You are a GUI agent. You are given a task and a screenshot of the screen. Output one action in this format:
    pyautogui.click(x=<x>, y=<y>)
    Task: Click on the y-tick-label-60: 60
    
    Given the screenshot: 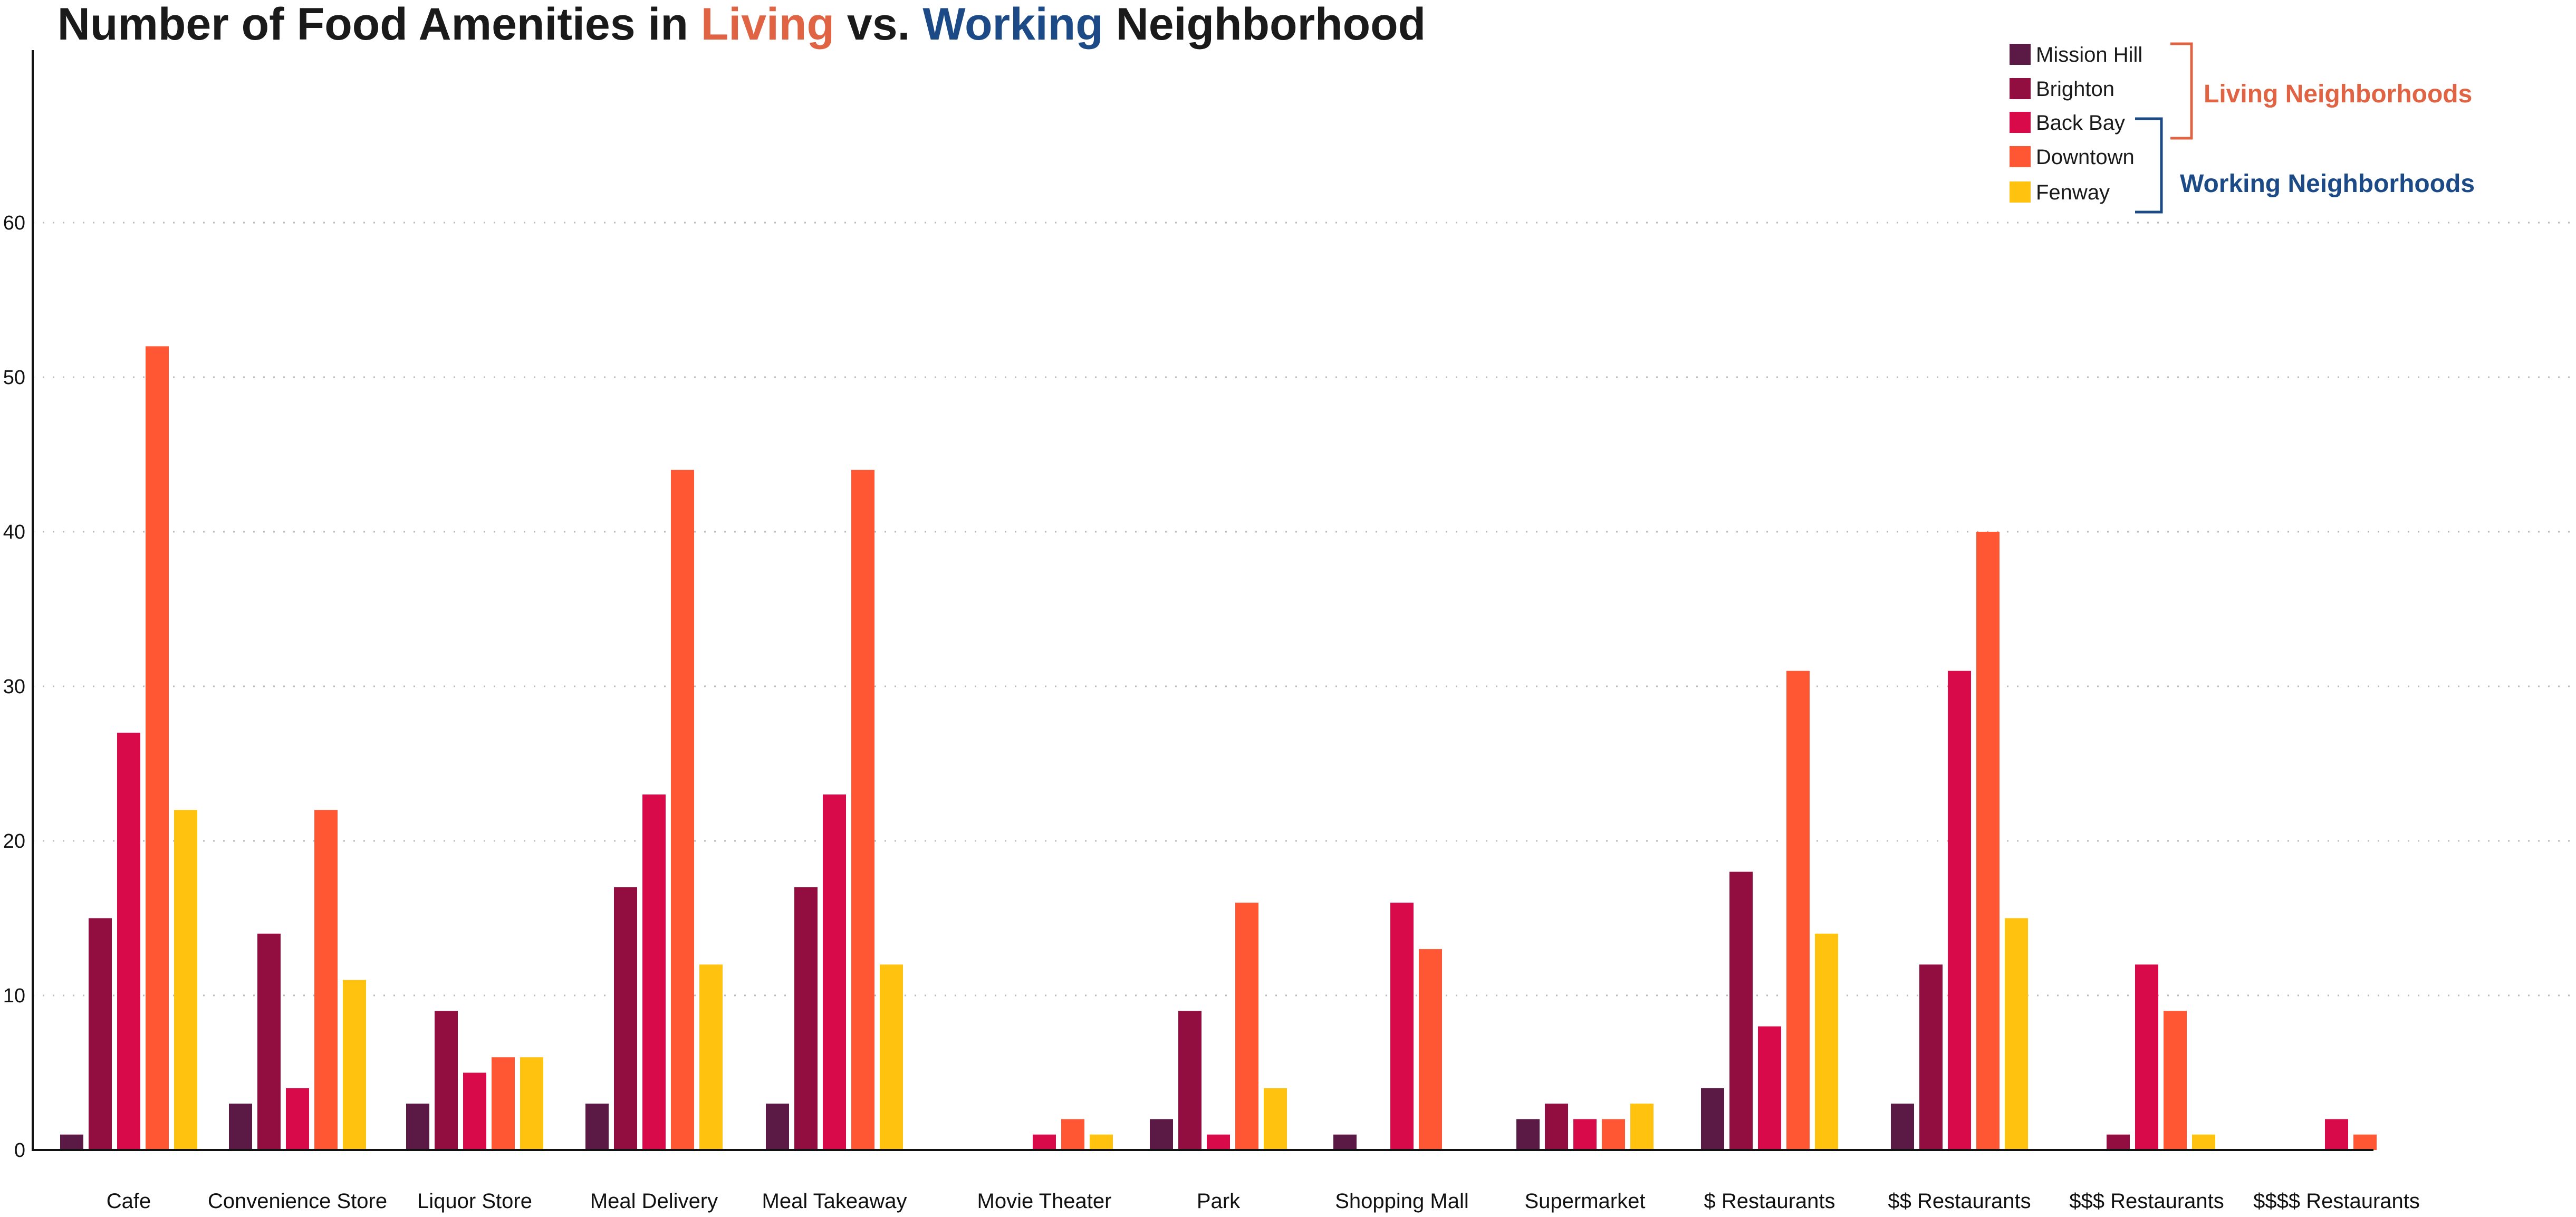 What is the action you would take?
    pyautogui.click(x=14, y=223)
    